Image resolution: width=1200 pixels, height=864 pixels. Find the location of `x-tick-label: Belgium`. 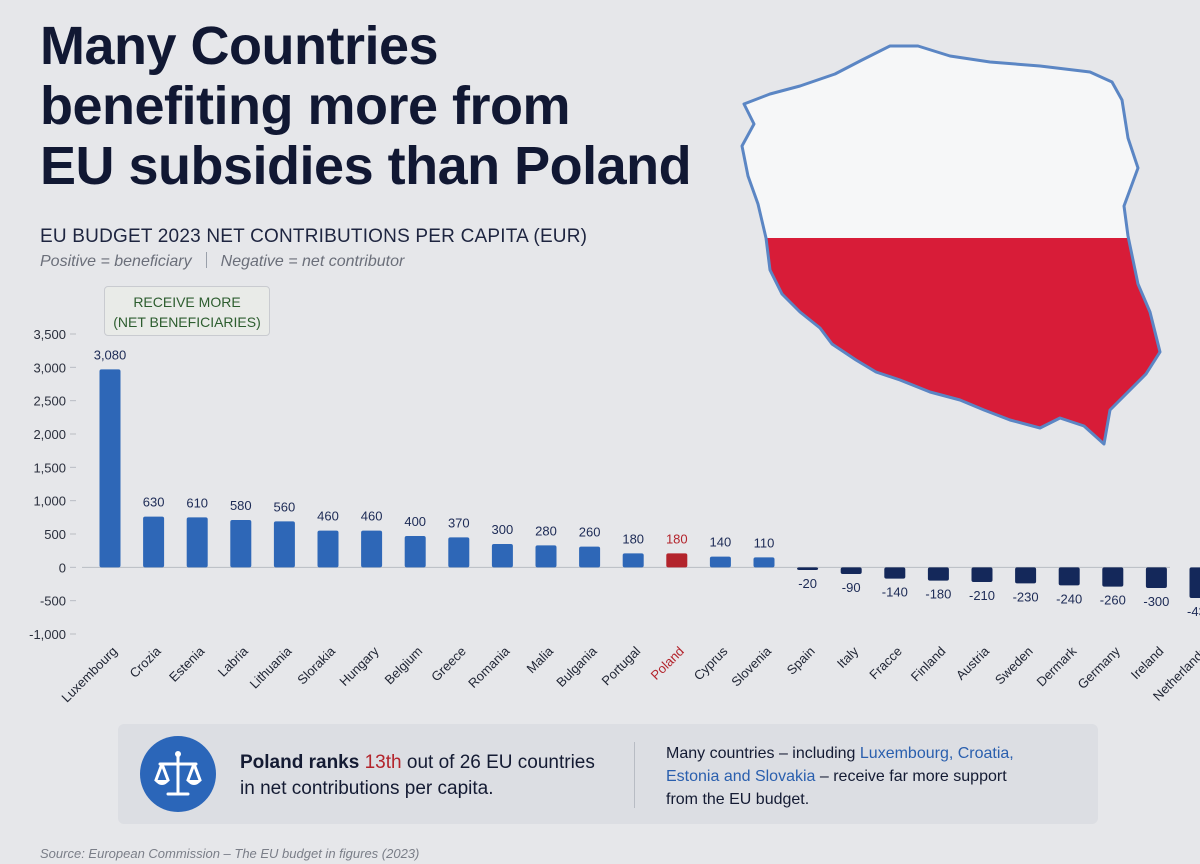

x-tick-label: Belgium is located at coordinates (404, 666).